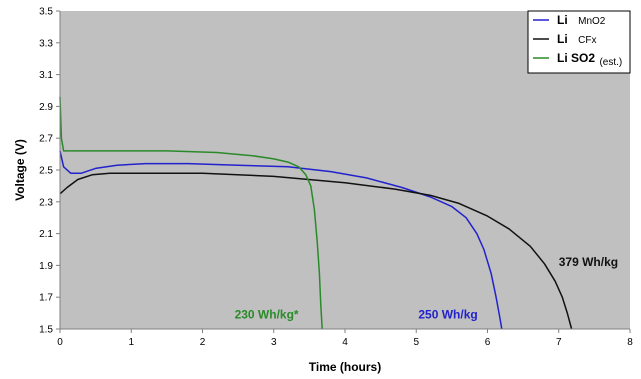 The image size is (641, 379). I want to click on legend-item-so2: Li SO2 (est.), so click(577, 58).